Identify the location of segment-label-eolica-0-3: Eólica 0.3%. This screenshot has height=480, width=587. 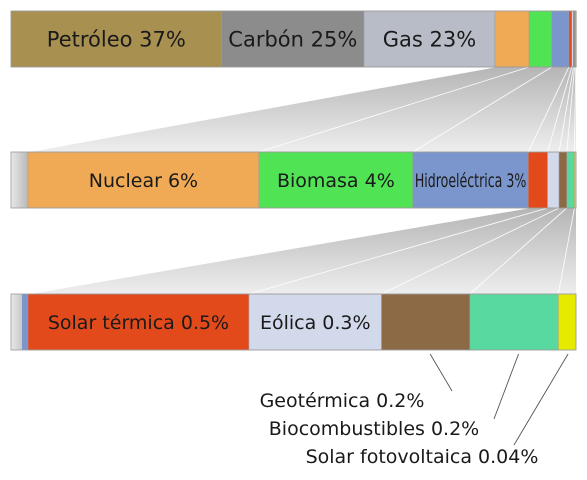
(315, 323).